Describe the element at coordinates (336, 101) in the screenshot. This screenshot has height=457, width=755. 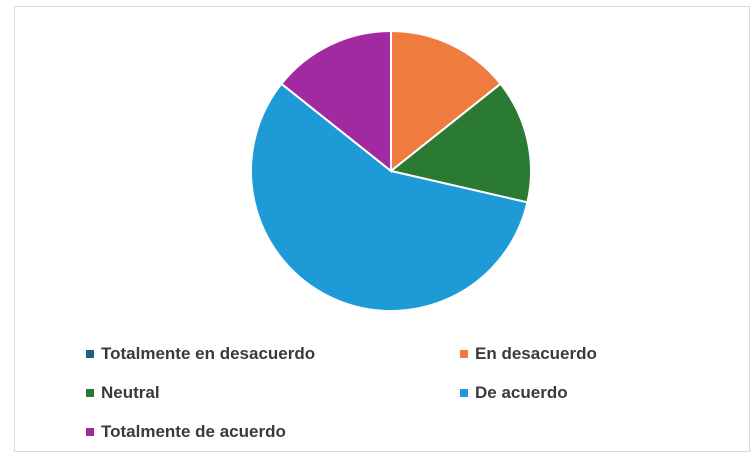
I see `pie-slice-totalmente-de-acuerdo` at that location.